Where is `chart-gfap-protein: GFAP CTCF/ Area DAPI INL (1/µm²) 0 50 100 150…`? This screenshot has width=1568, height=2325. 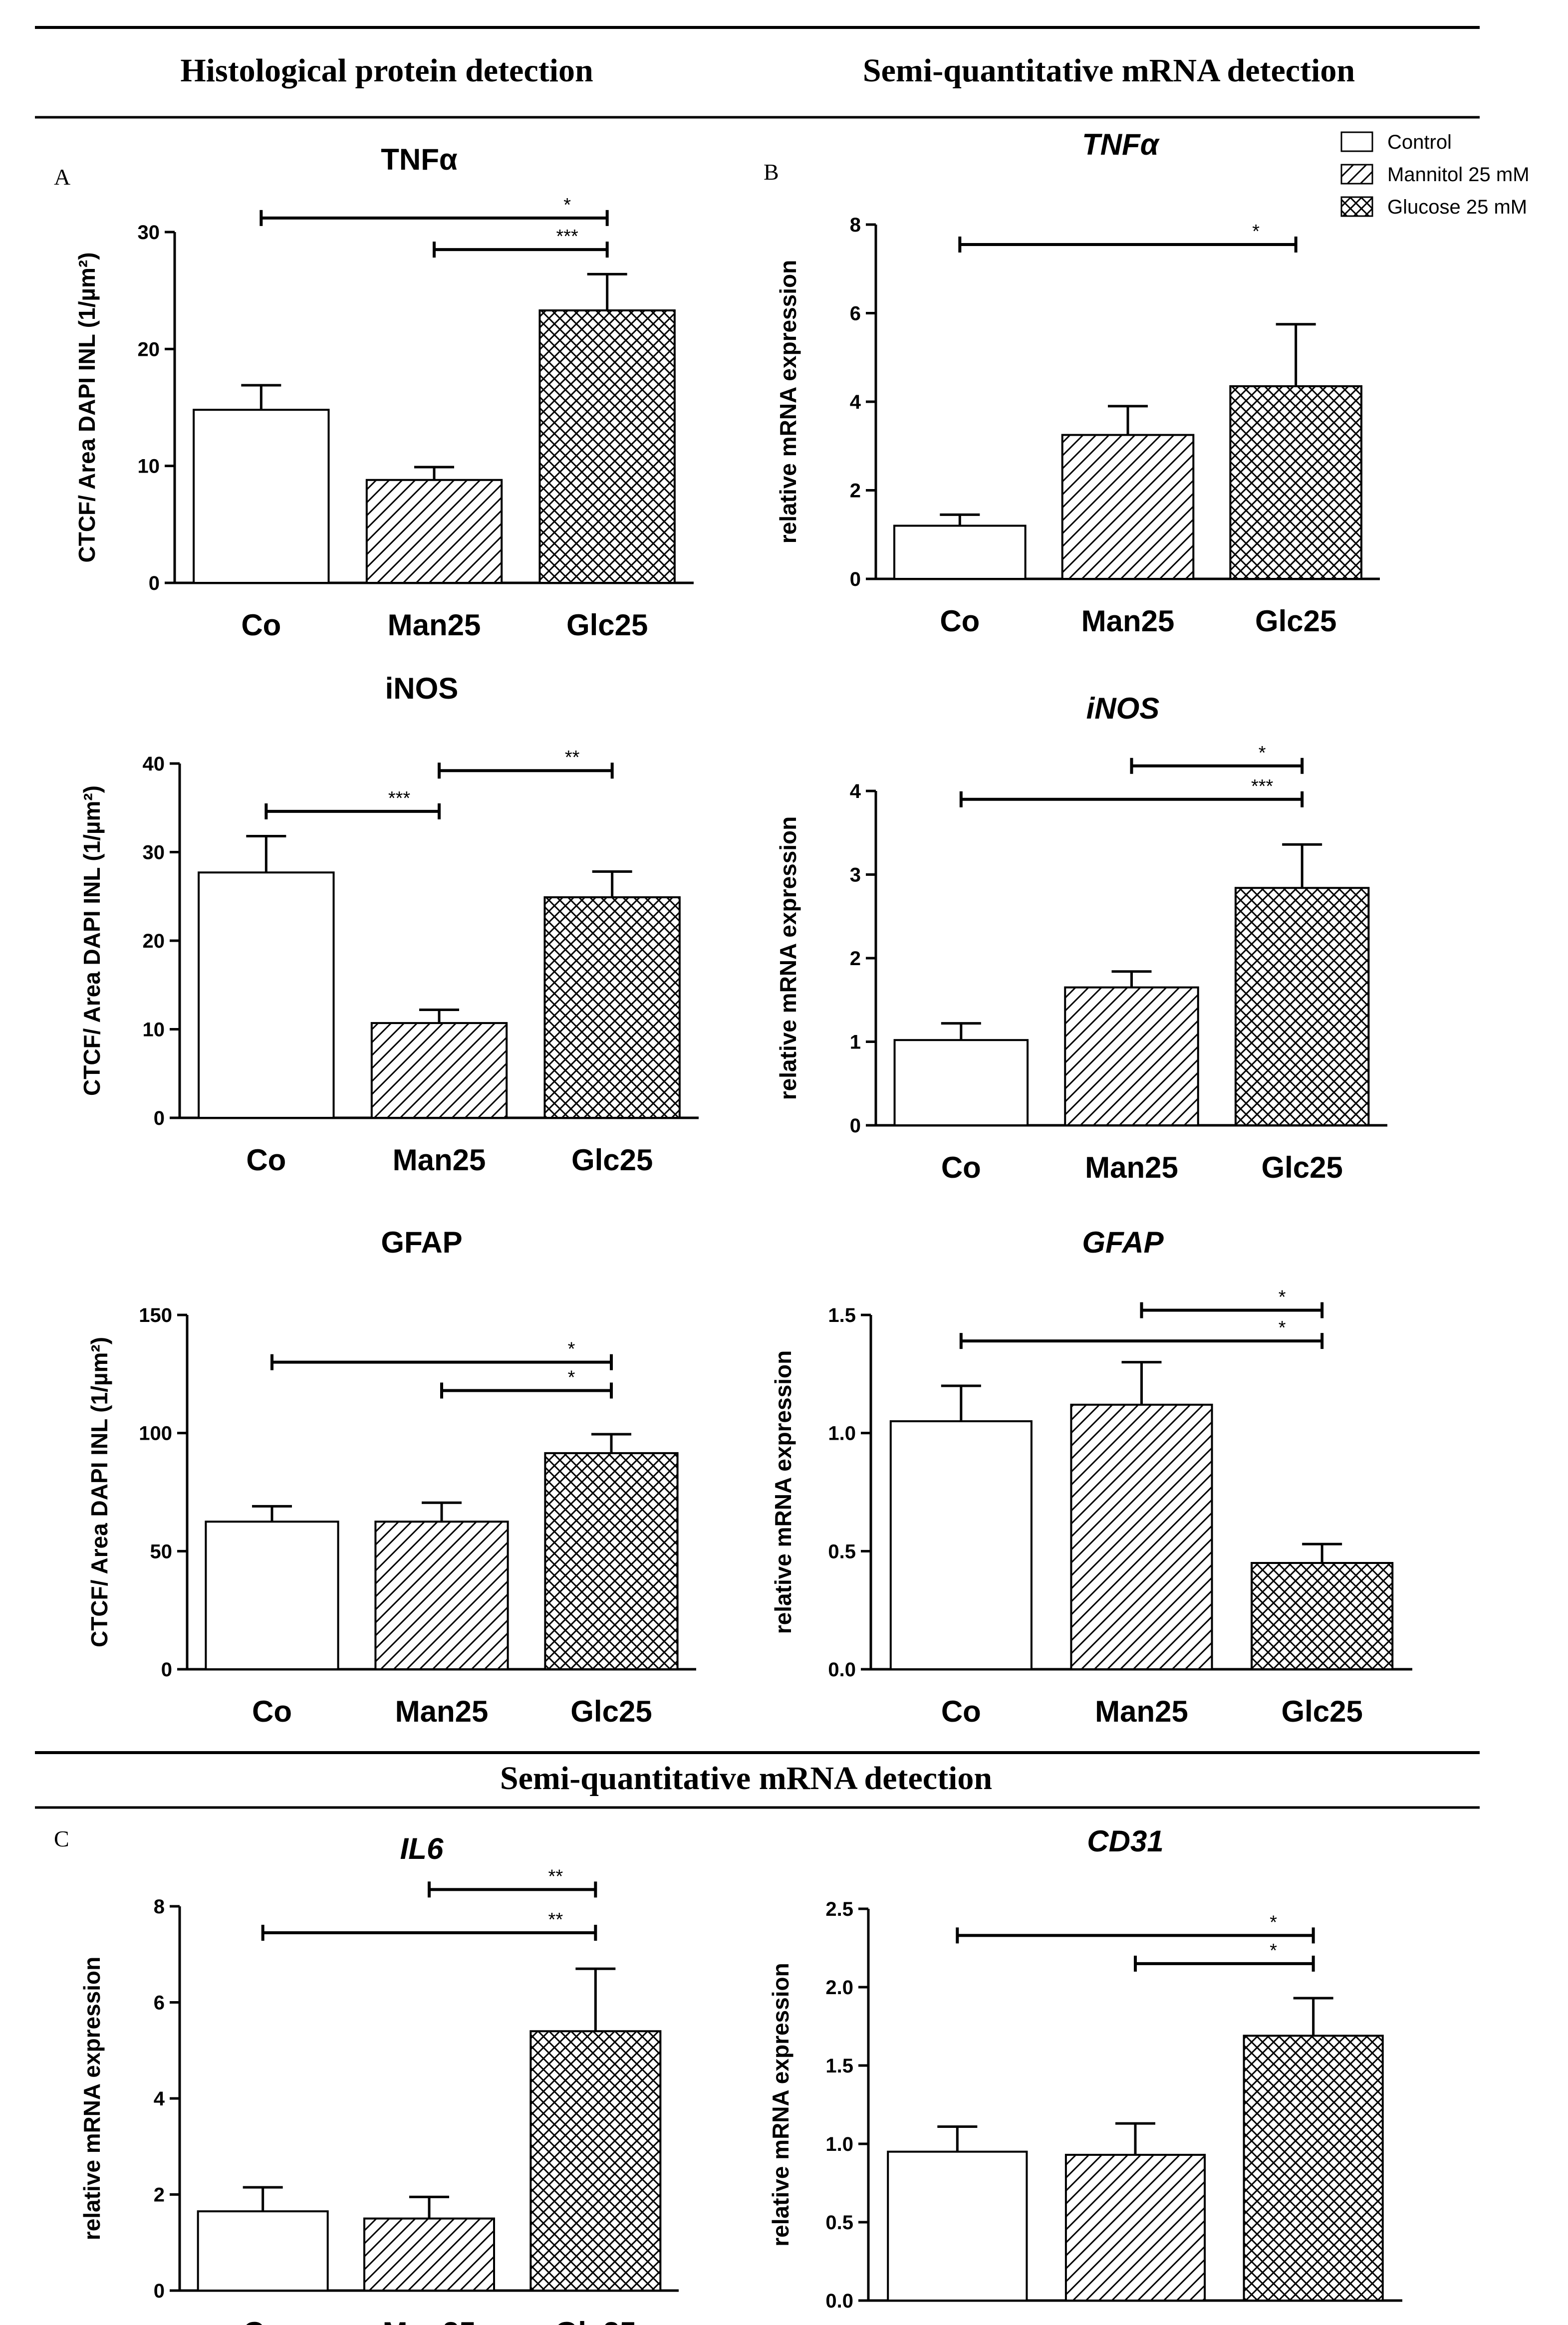
chart-gfap-protein: GFAP CTCF/ Area DAPI INL (1/µm²) 0 50 100 150… is located at coordinates (391, 1477).